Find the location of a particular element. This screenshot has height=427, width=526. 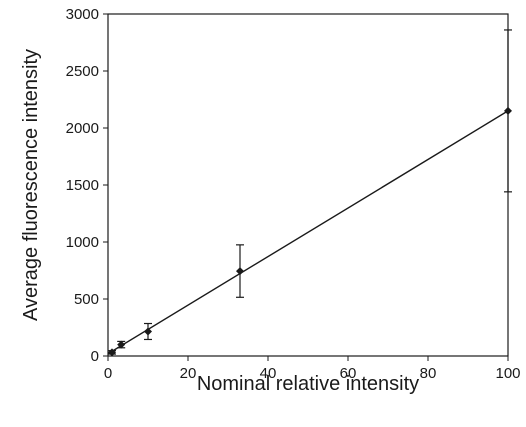

y-tick-label: 2500 is located at coordinates (82, 71).